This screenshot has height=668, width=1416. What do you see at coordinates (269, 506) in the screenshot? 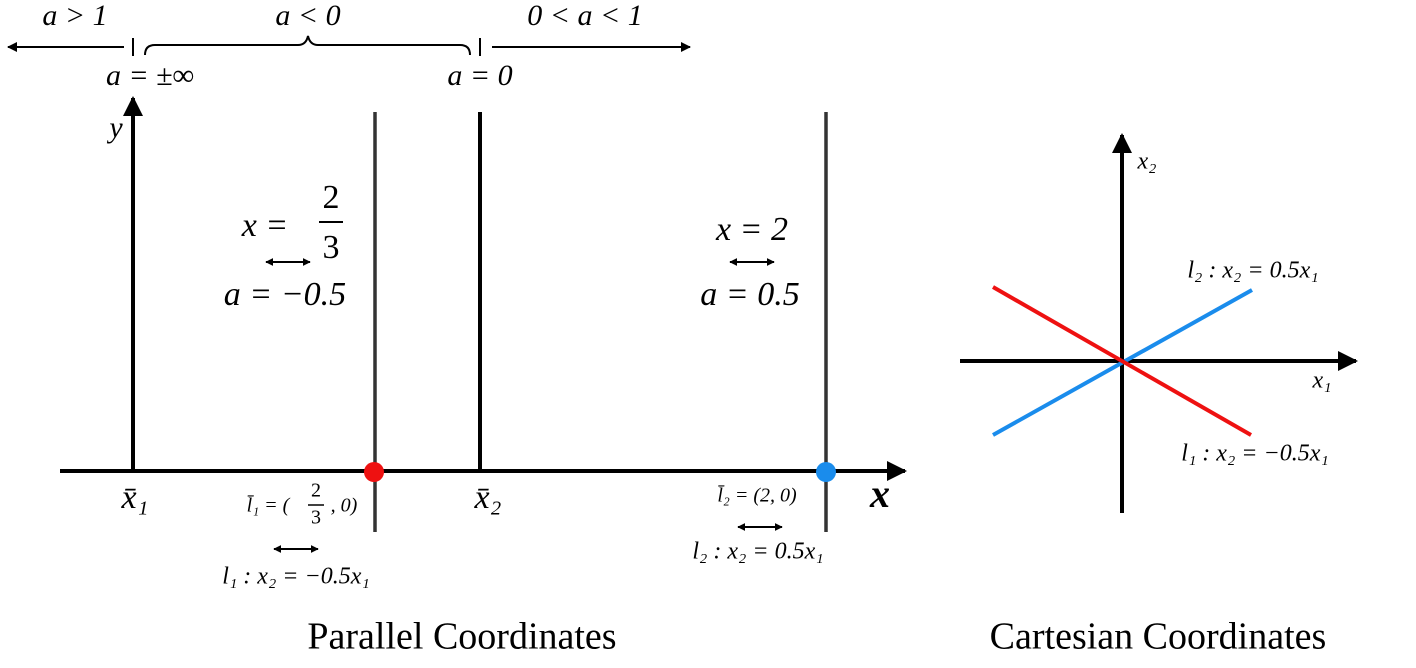
I see `point-label: l̄₁ = (` at bounding box center [269, 506].